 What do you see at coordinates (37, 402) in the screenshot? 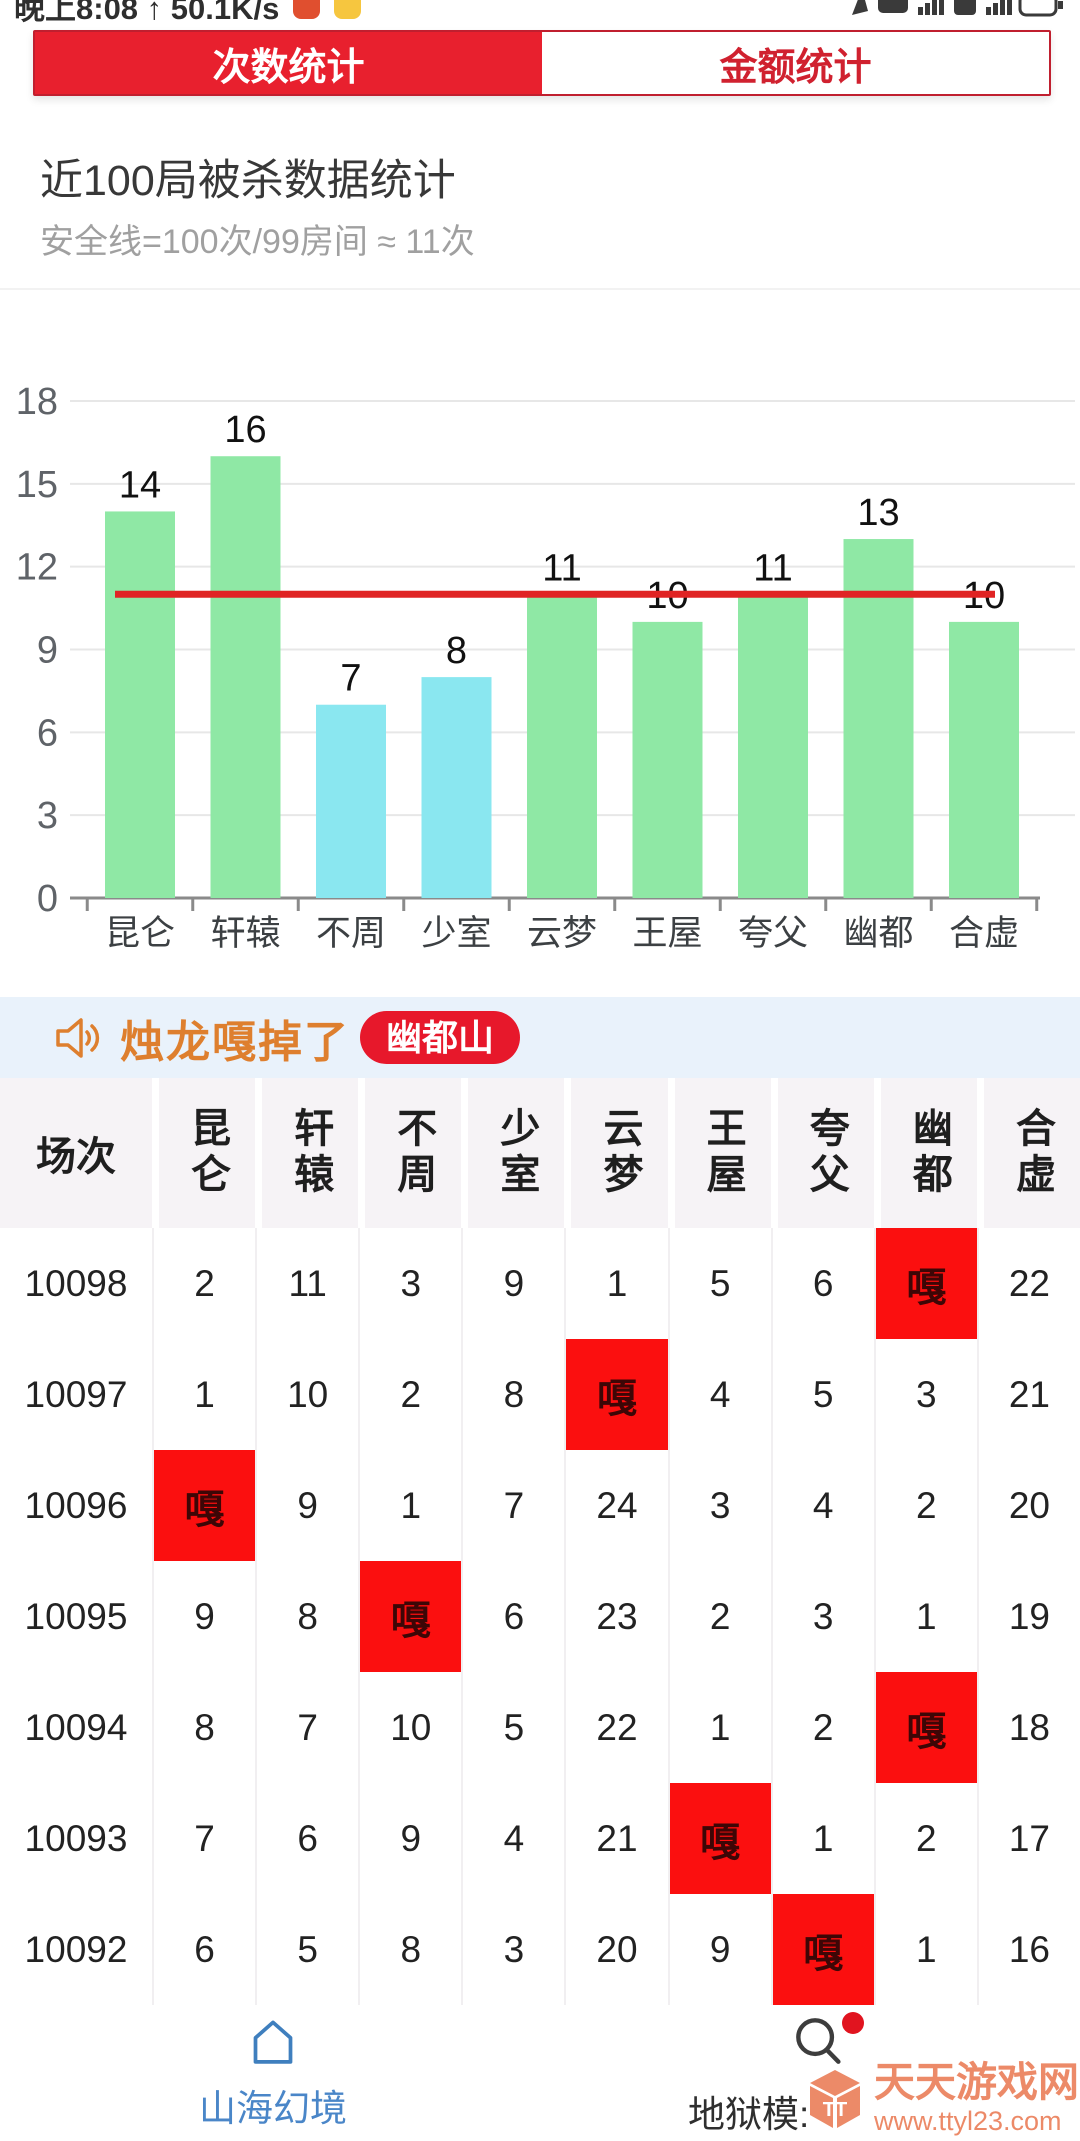
I see `y-tick-label: 18` at bounding box center [37, 402].